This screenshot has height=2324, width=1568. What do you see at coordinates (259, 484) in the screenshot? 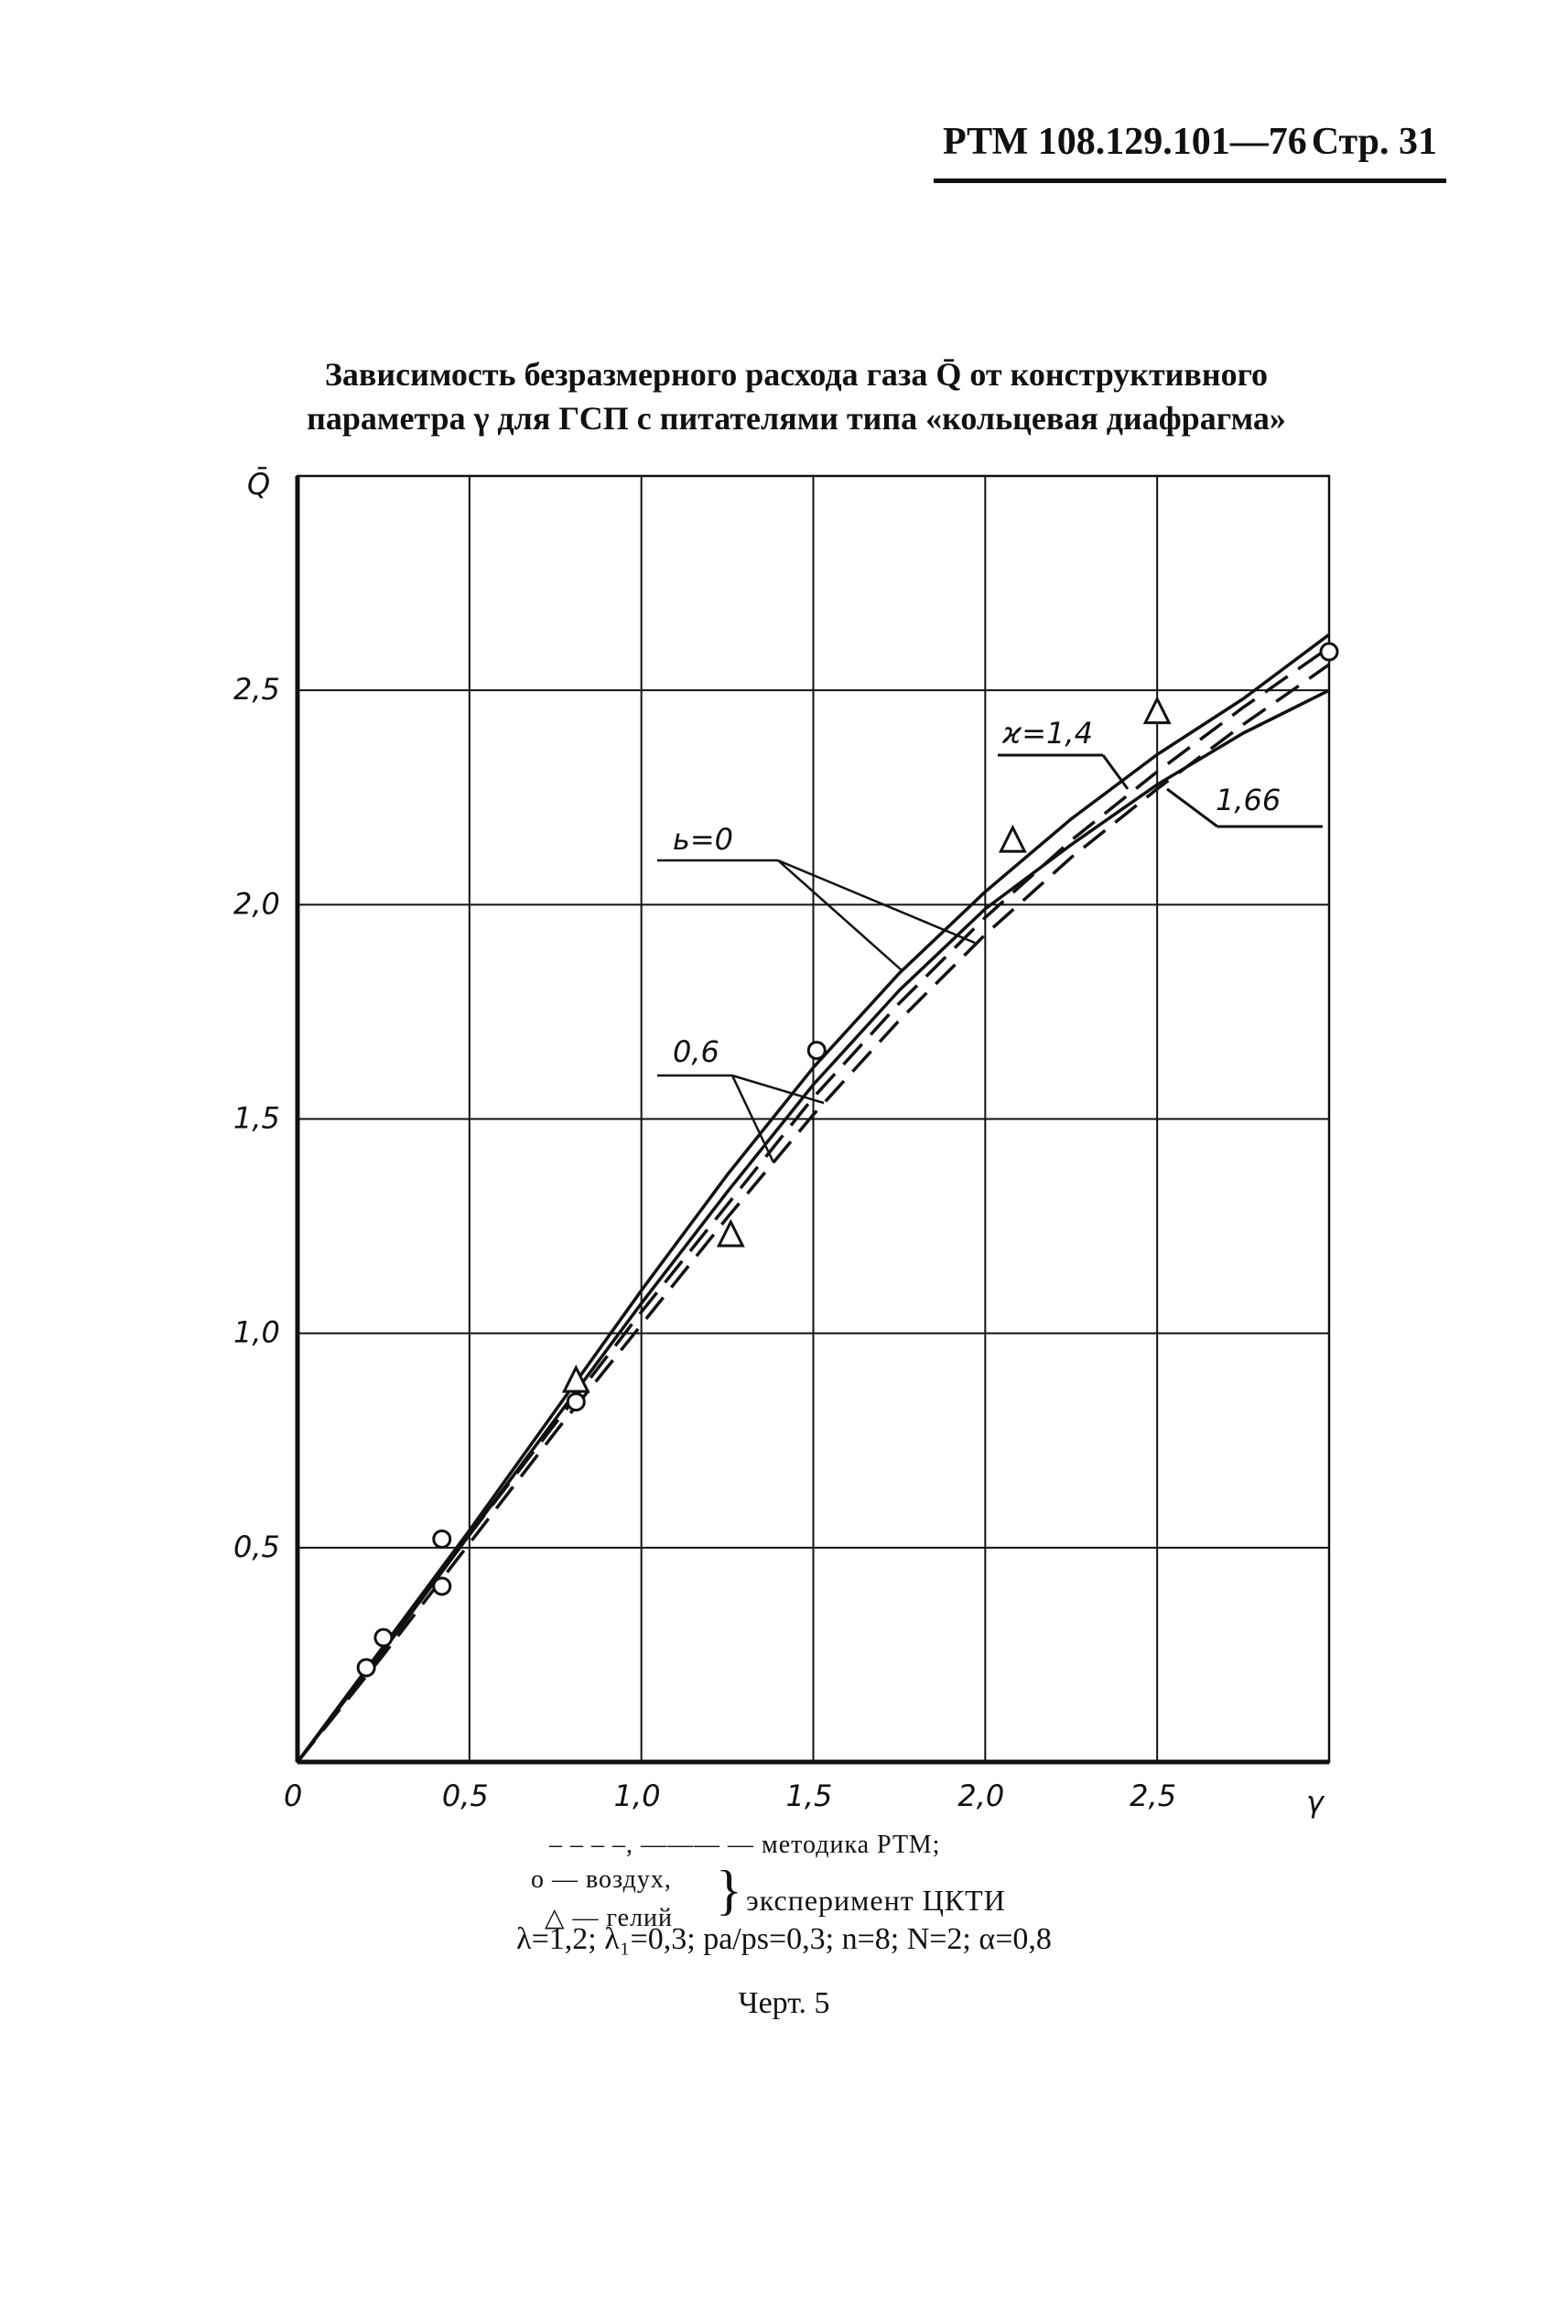
I see `y-axis-label: Q̄` at bounding box center [259, 484].